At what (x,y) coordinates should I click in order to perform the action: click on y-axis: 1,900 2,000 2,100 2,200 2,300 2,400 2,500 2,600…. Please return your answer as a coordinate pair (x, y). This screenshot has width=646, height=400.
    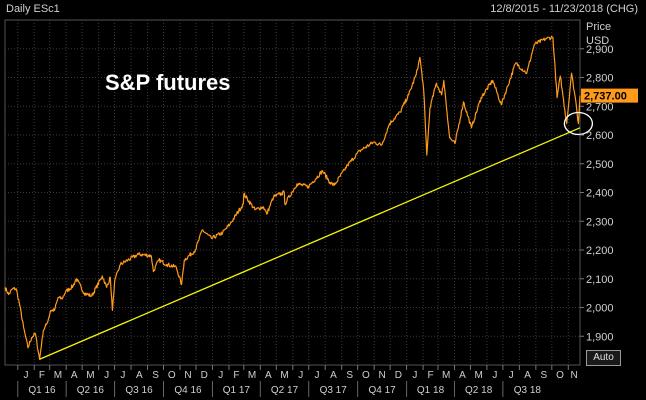
    Looking at the image, I should click on (609, 193).